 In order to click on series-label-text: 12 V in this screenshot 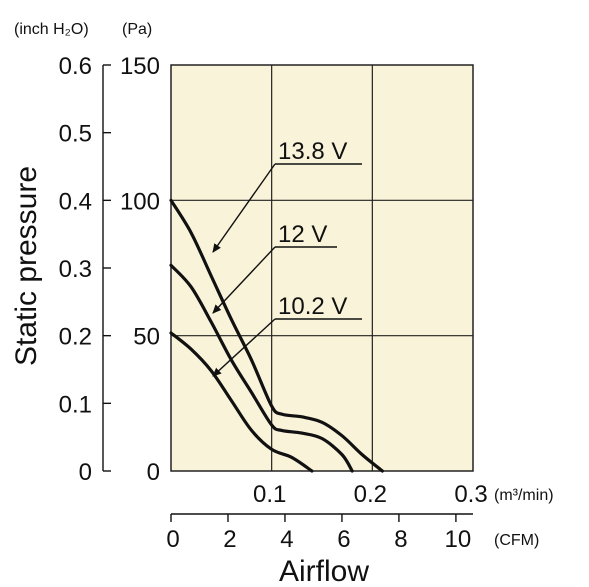, I will do `click(302, 234)`.